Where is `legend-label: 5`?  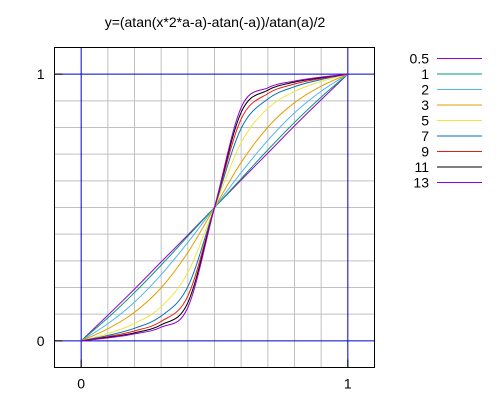 legend-label: 5 is located at coordinates (425, 121).